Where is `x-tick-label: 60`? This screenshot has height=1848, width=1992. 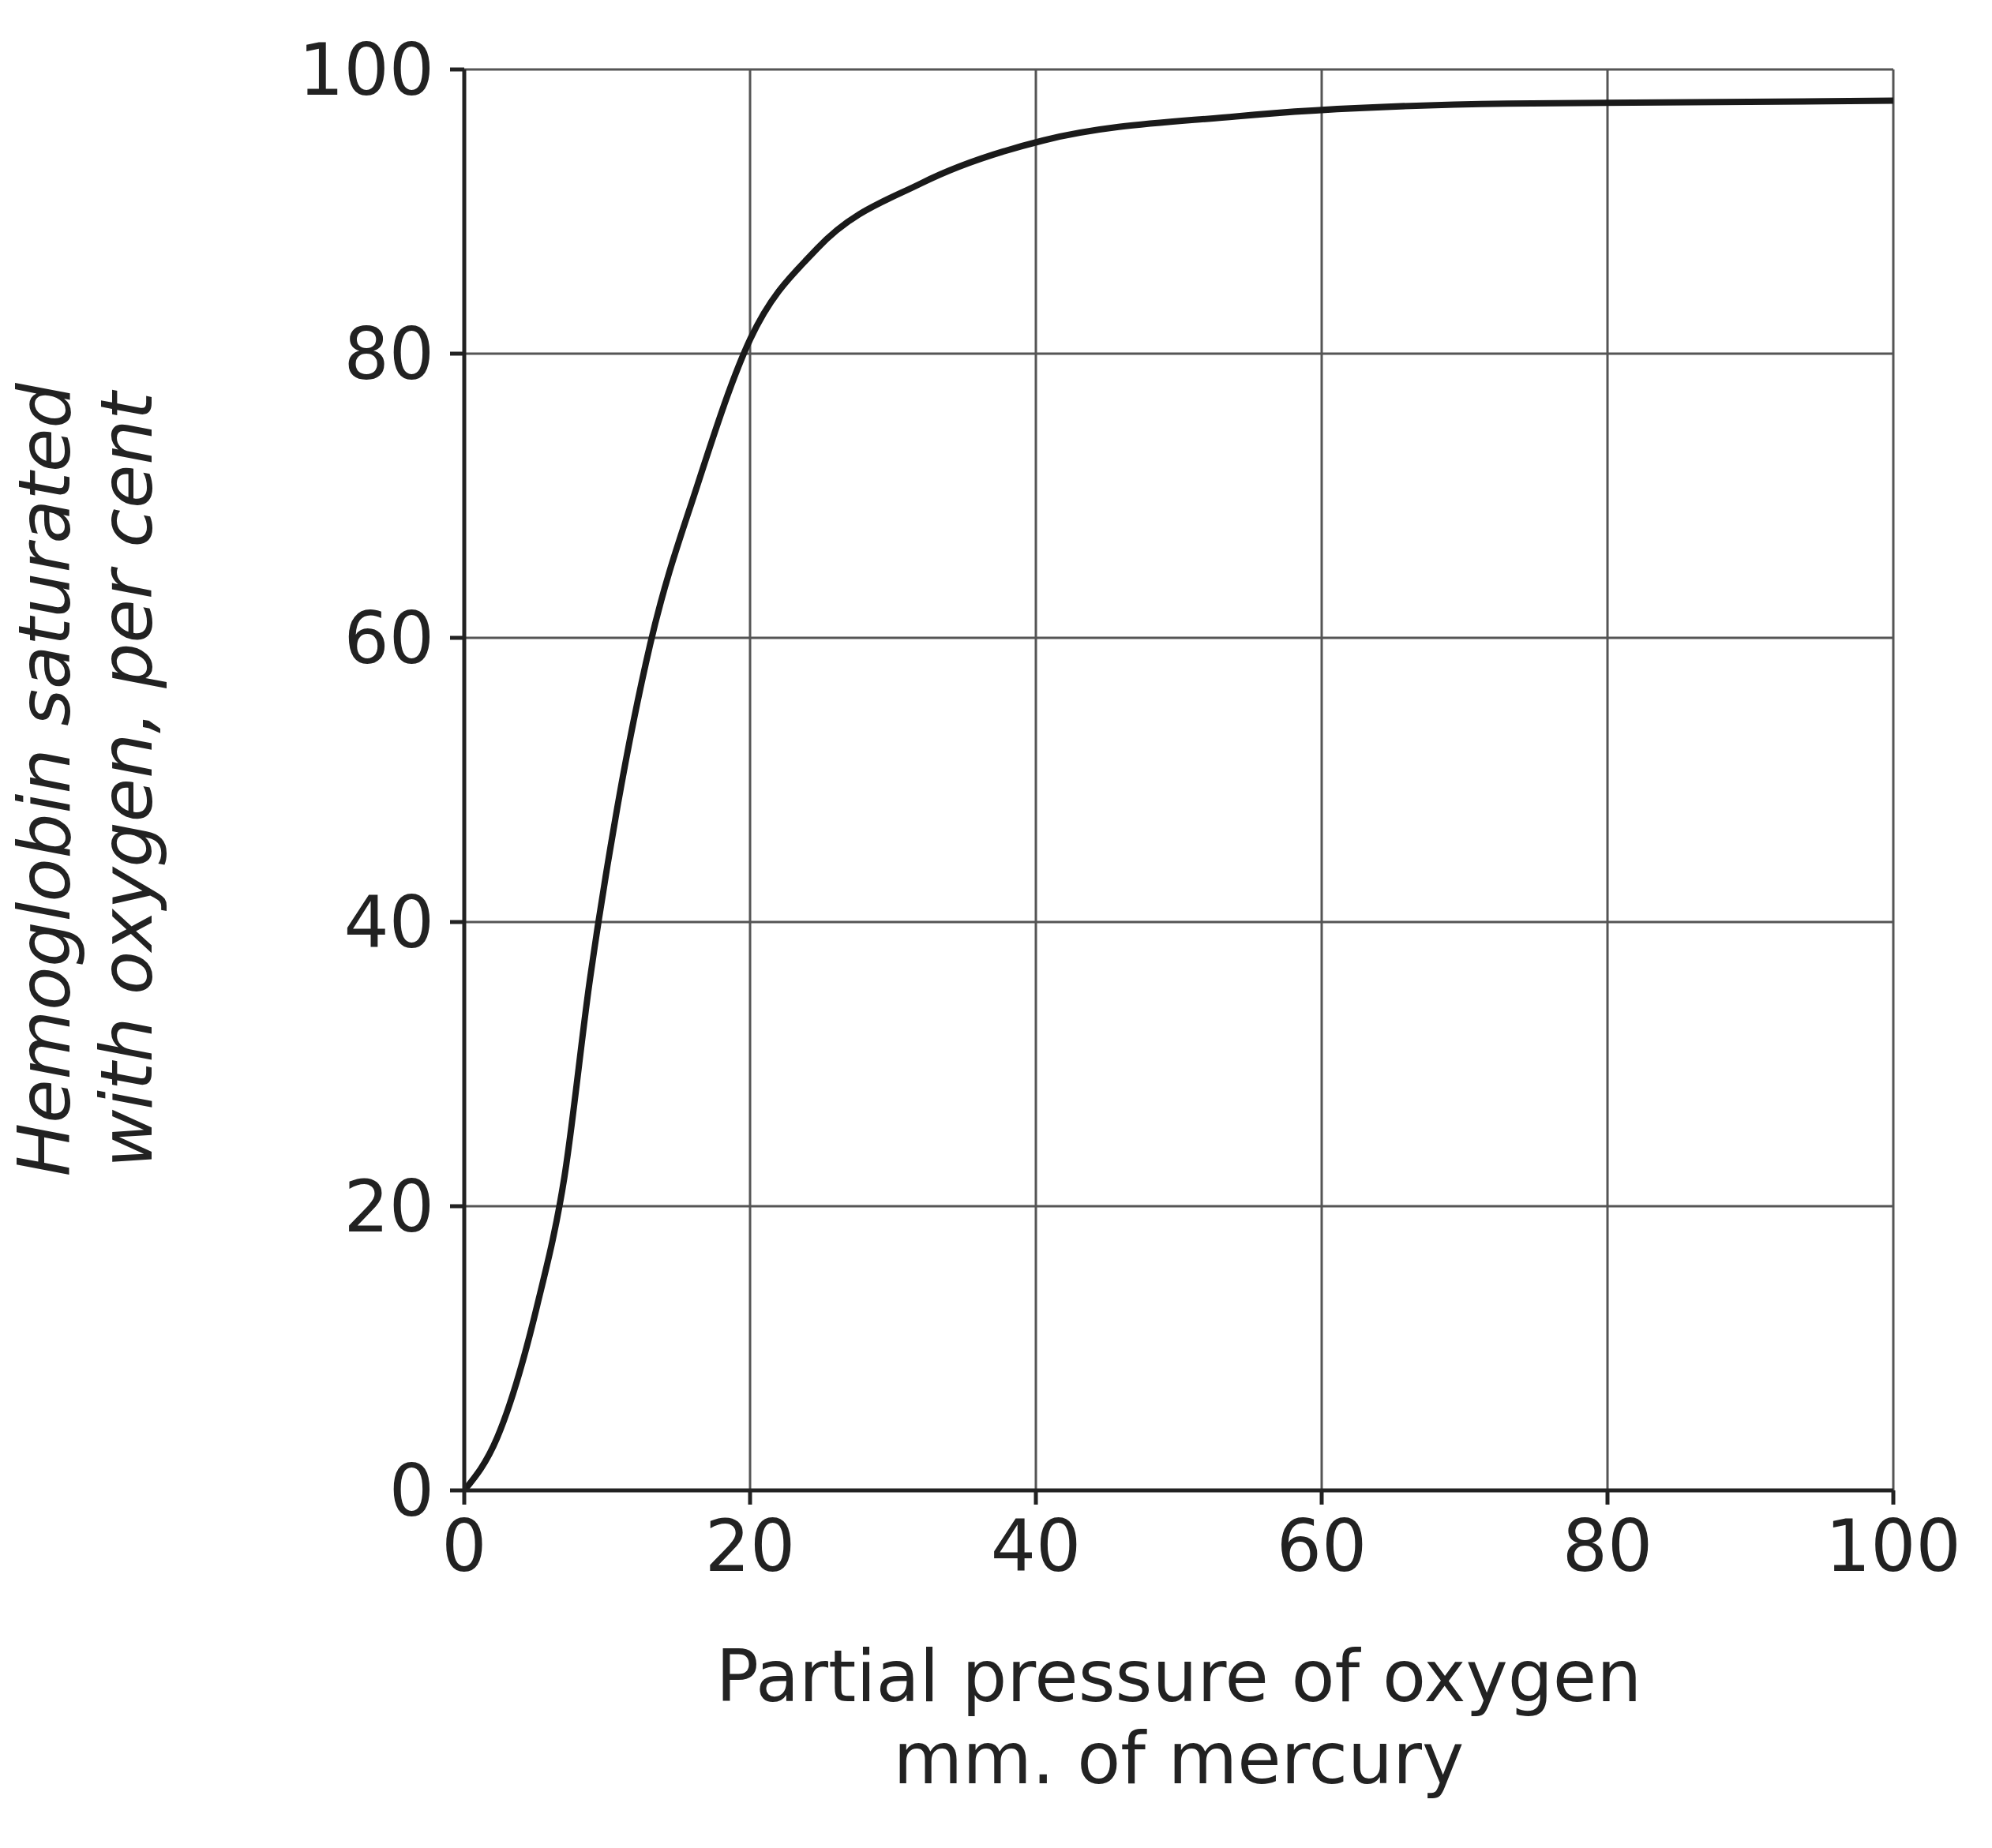
x-tick-label: 60 is located at coordinates (1321, 1545).